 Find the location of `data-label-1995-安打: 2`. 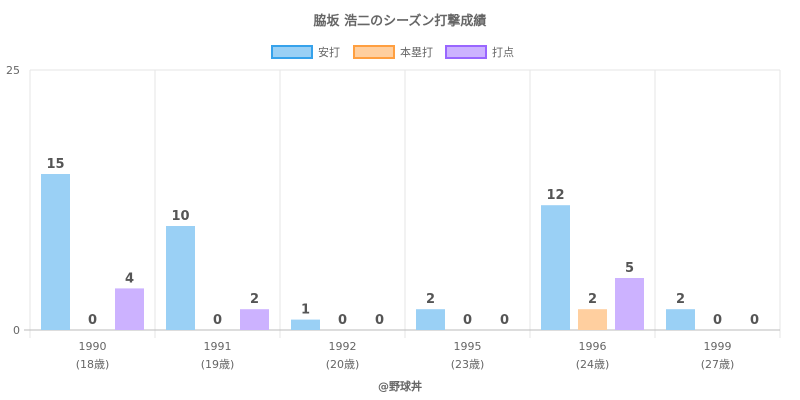

data-label-1995-安打: 2 is located at coordinates (430, 299).